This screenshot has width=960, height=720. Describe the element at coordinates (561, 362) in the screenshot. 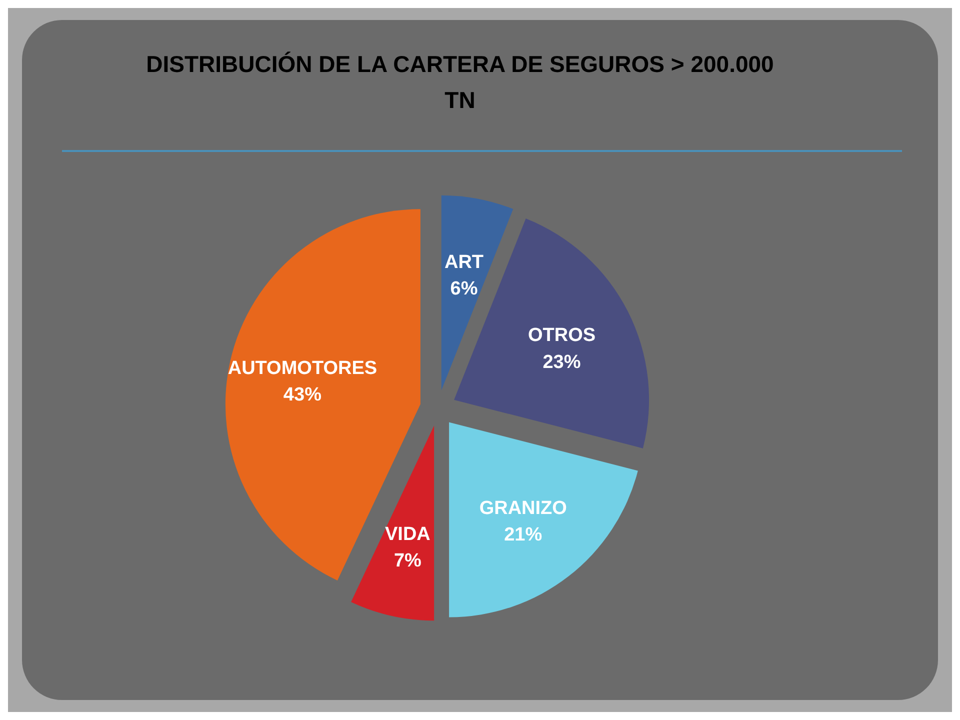

I see `data-label: 23%` at that location.